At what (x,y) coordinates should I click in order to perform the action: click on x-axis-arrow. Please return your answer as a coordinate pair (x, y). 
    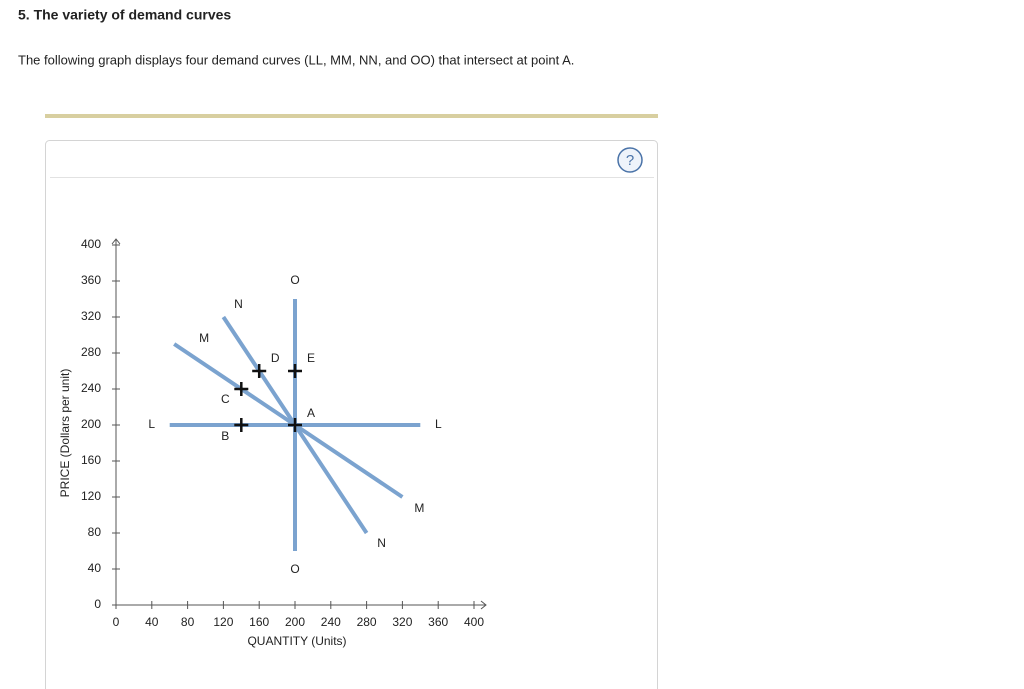
    Looking at the image, I should click on (483, 605).